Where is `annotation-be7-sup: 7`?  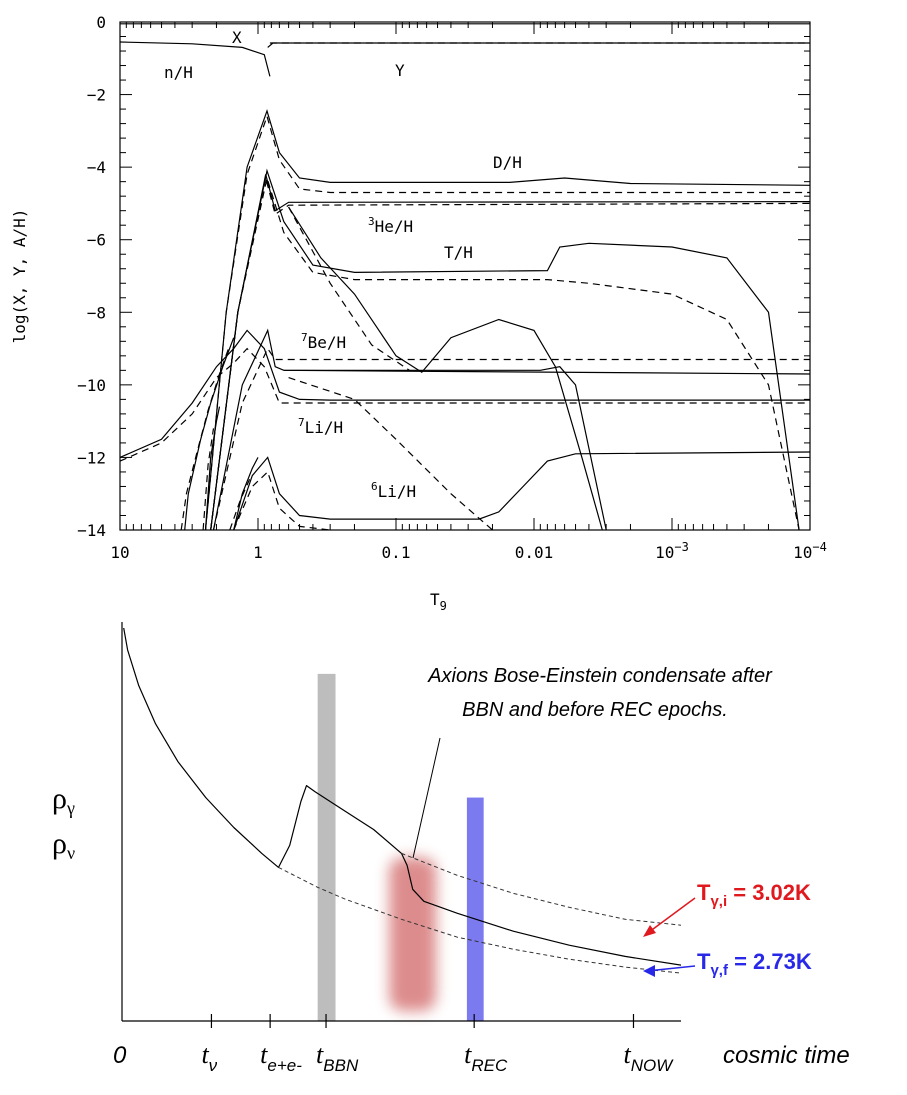
annotation-be7-sup: 7 is located at coordinates (304, 337).